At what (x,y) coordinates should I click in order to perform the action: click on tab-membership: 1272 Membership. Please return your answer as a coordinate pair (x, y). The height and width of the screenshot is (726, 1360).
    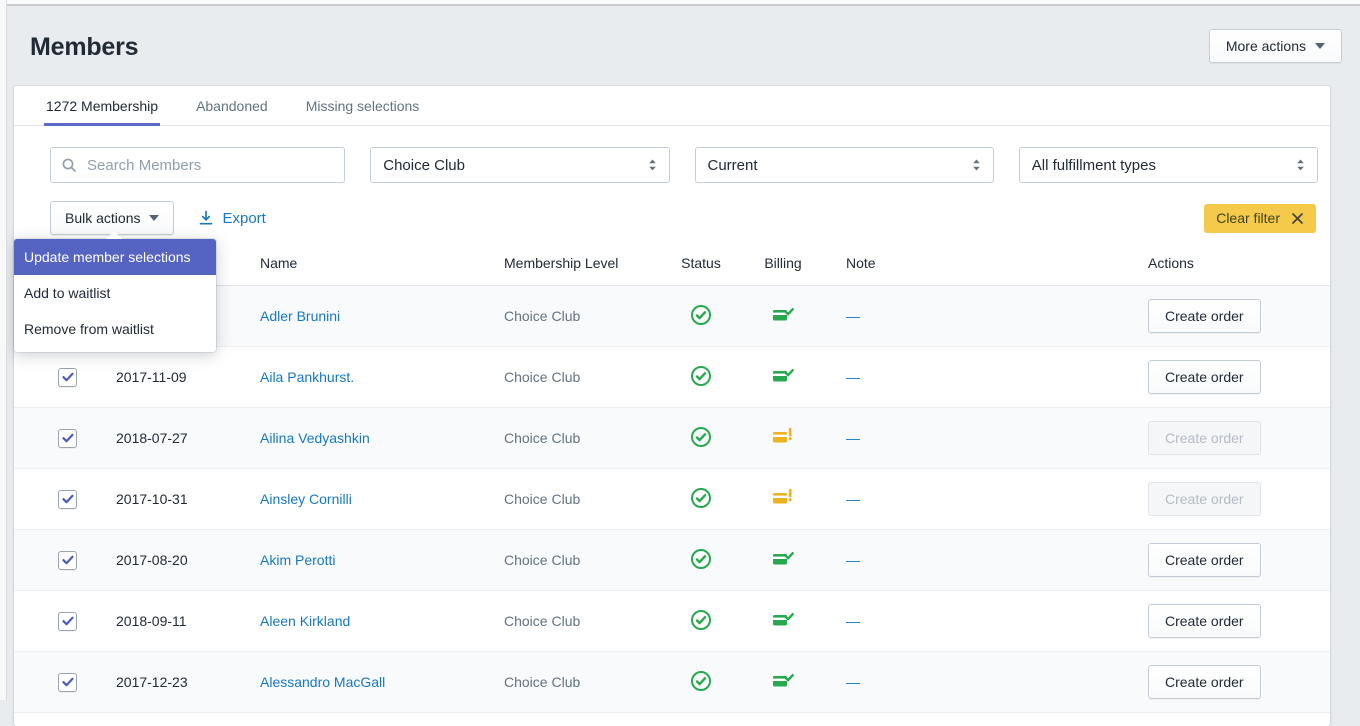
    Looking at the image, I should click on (102, 106).